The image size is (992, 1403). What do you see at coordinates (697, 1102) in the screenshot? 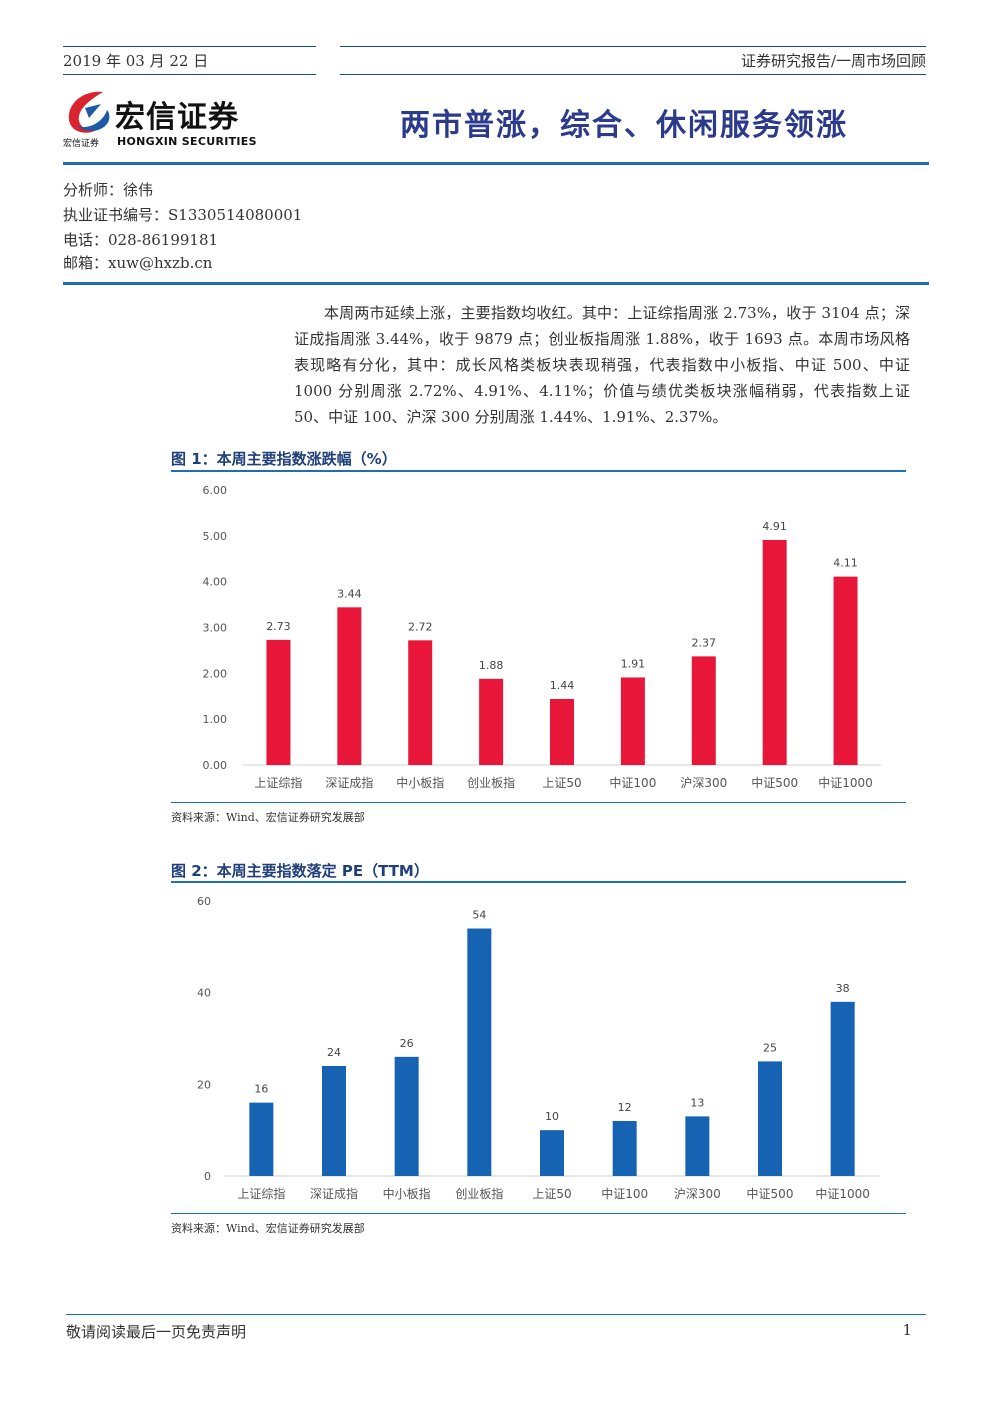
I see `data-label: 13` at bounding box center [697, 1102].